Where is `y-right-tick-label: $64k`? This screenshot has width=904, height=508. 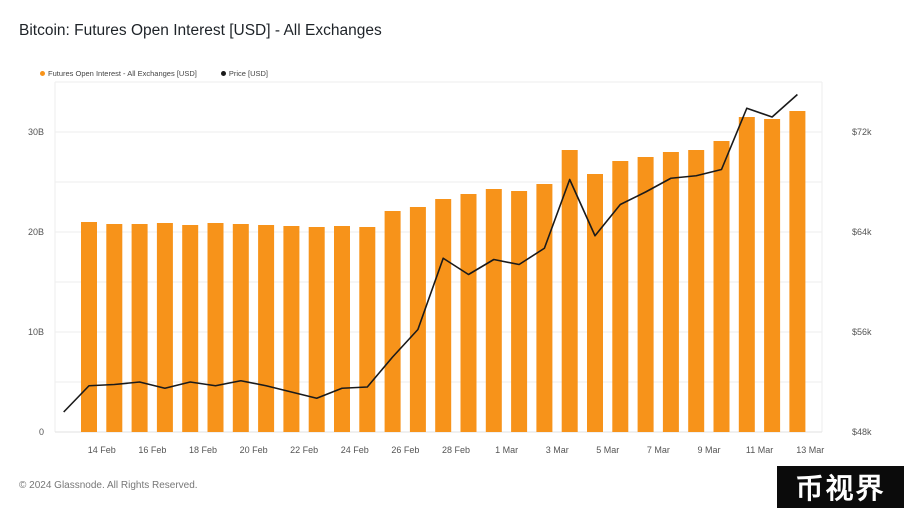 y-right-tick-label: $64k is located at coordinates (862, 232).